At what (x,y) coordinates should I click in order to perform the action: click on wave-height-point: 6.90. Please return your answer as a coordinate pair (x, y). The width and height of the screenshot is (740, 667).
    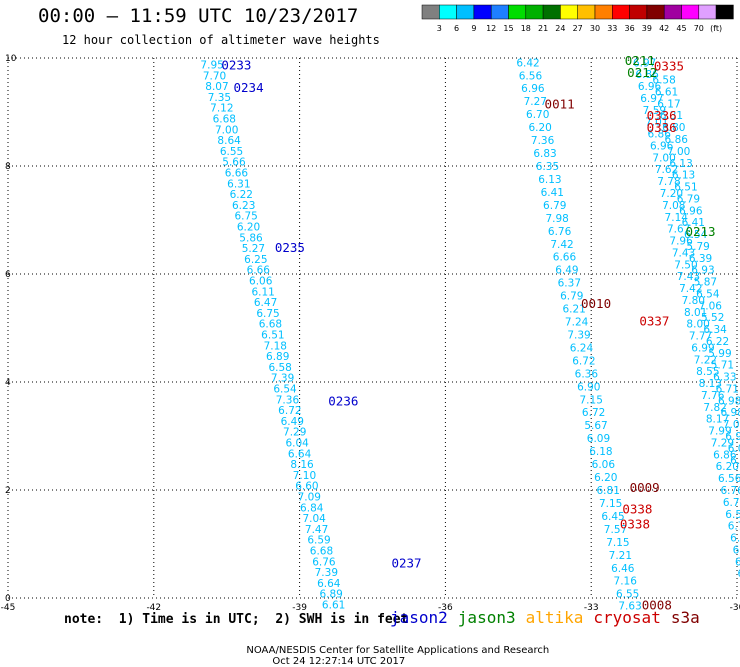
    Looking at the image, I should click on (588, 387).